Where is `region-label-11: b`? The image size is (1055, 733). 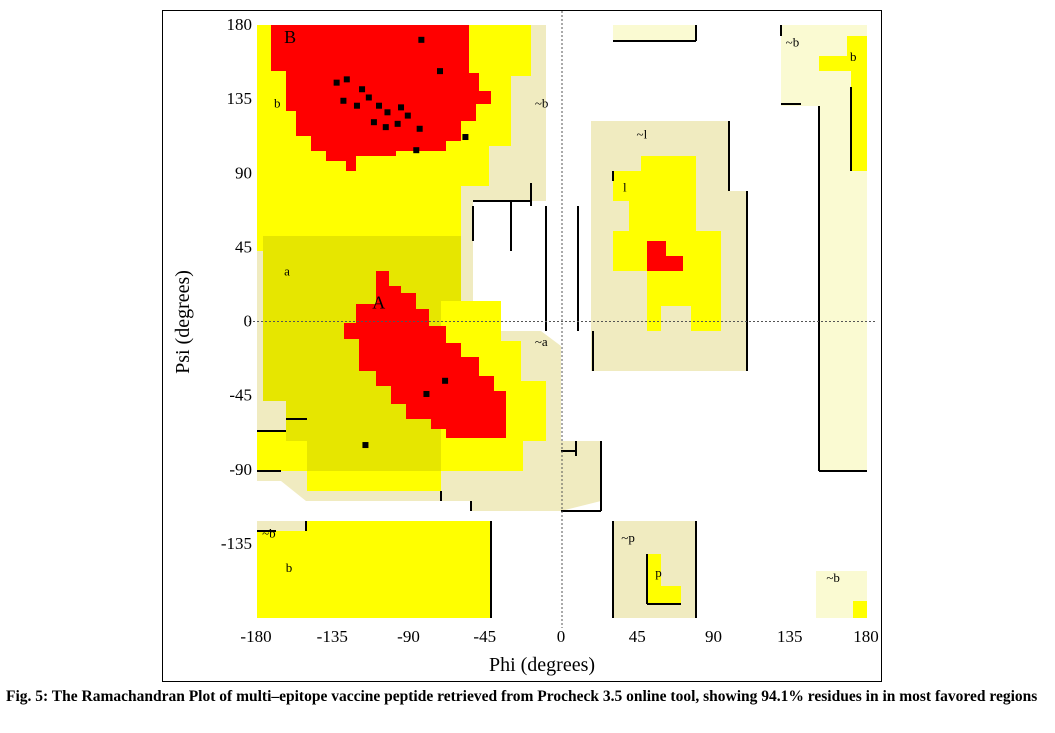 region-label-11: b is located at coordinates (289, 567).